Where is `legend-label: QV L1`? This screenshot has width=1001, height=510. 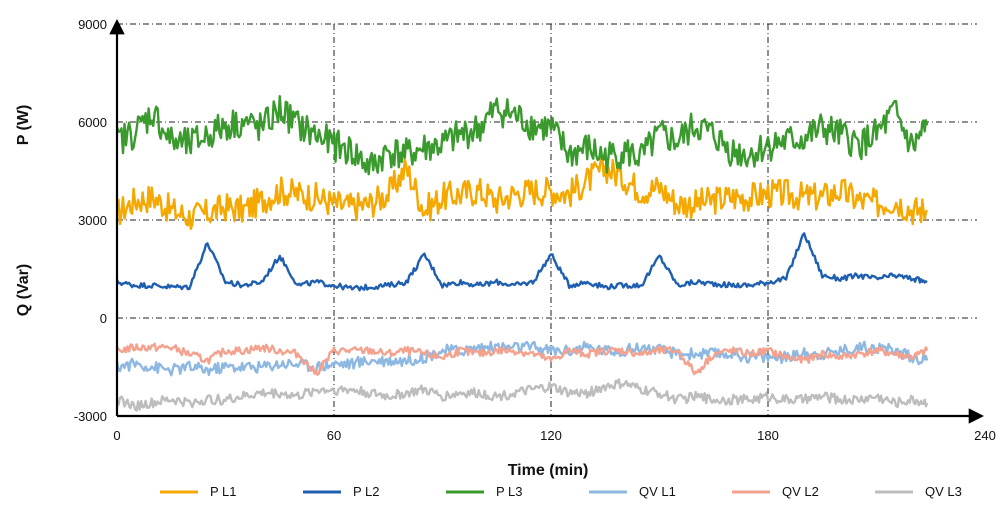
legend-label: QV L1 is located at coordinates (657, 491).